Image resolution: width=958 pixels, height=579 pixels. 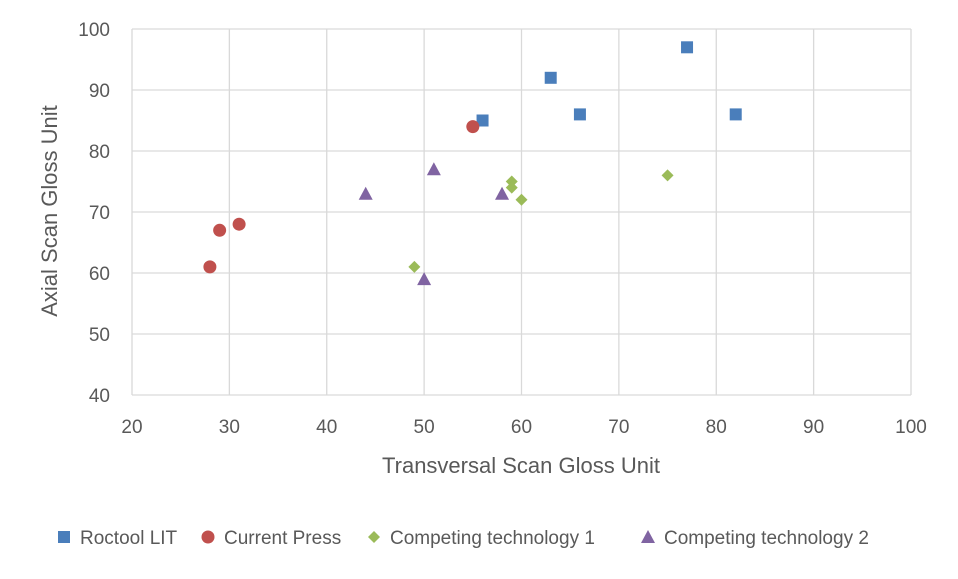 What do you see at coordinates (492, 538) in the screenshot?
I see `legend-label-competing-technology-1: Competing technology 1` at bounding box center [492, 538].